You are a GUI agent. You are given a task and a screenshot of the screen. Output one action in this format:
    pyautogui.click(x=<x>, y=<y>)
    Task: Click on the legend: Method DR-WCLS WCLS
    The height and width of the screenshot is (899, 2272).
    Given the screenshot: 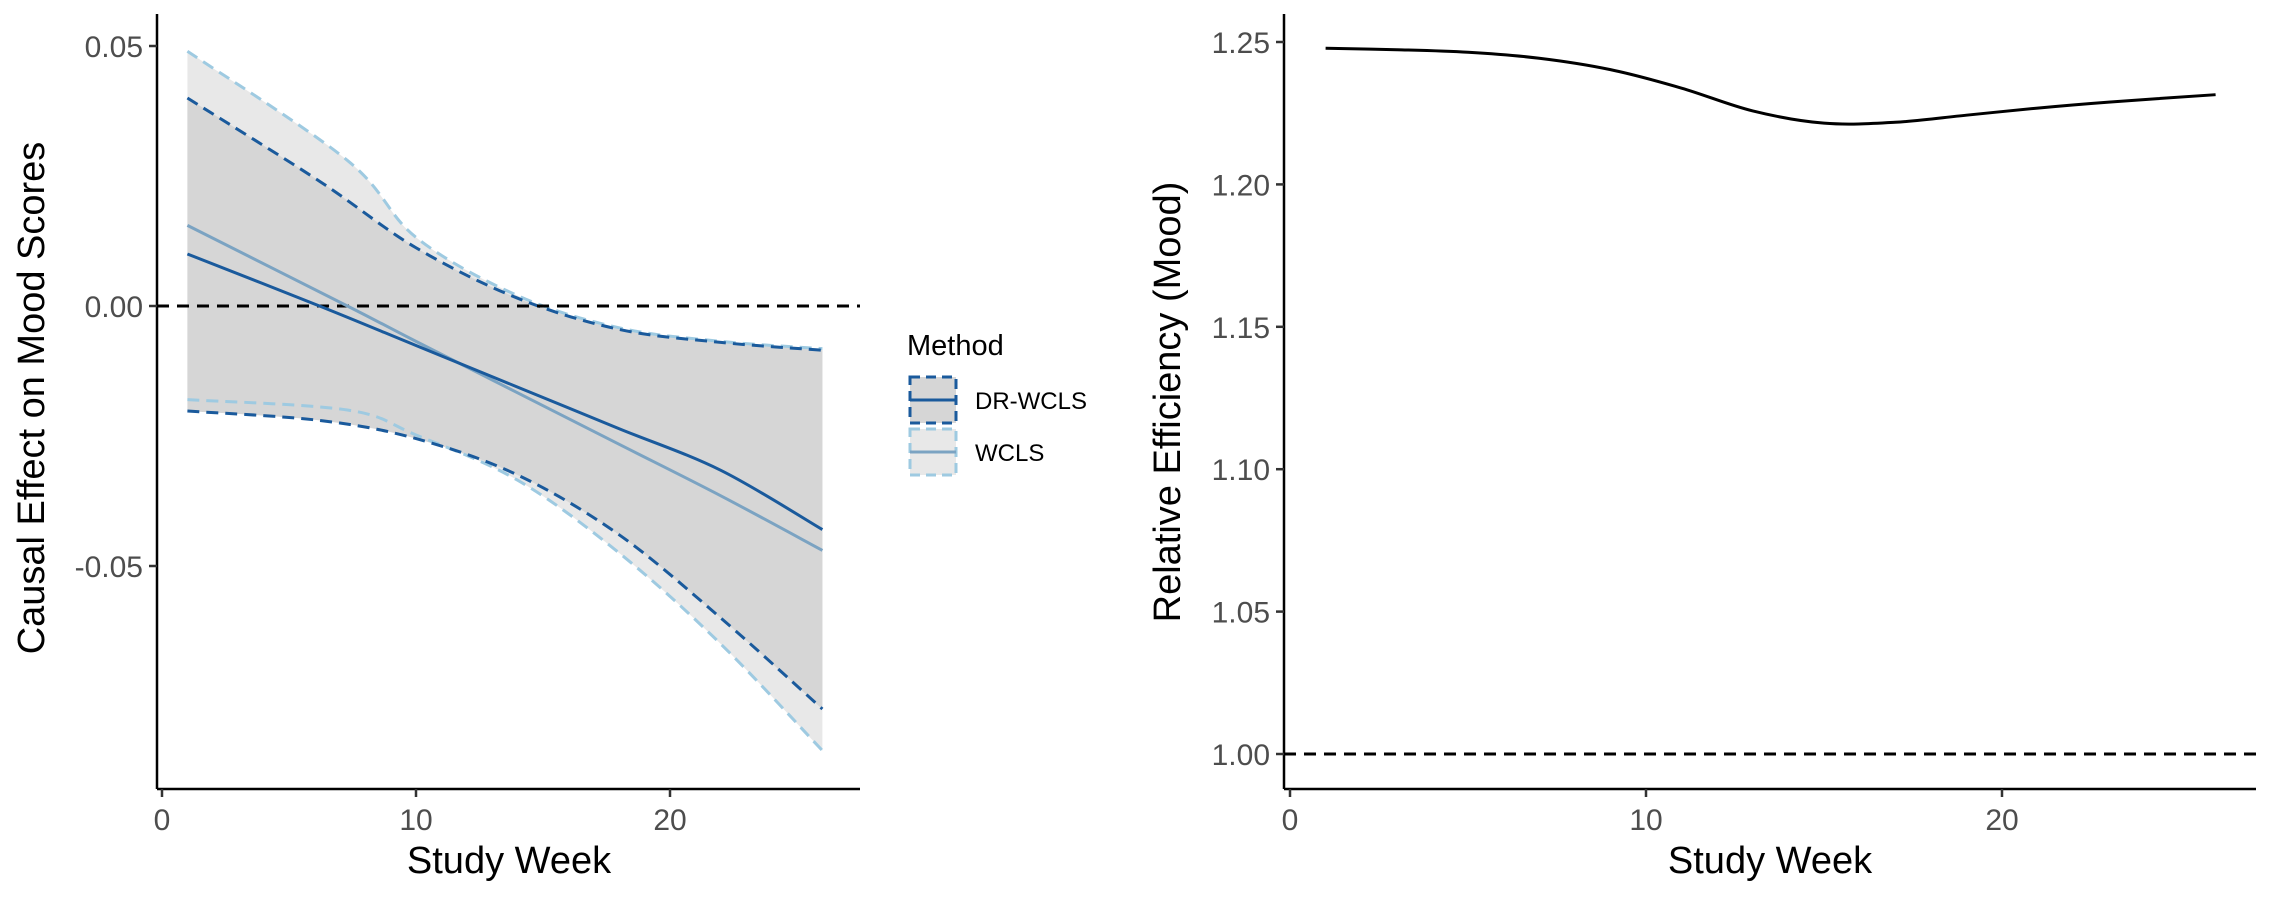 What is the action you would take?
    pyautogui.click(x=997, y=403)
    